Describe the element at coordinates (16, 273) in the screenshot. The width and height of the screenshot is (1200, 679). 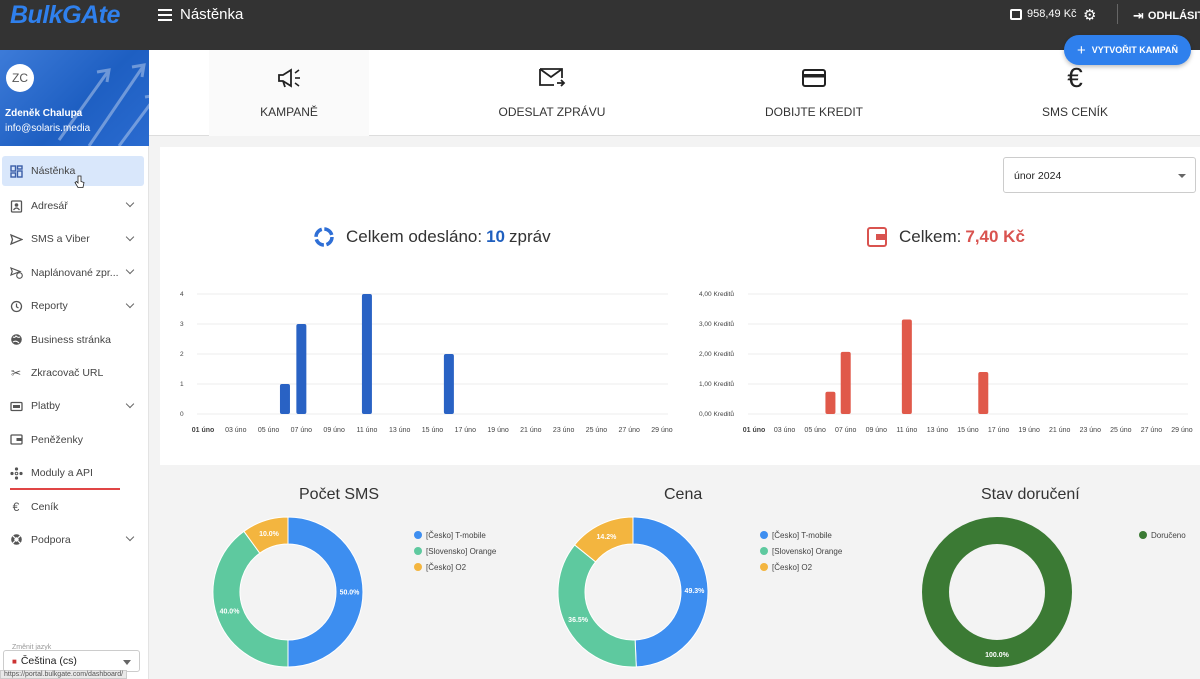
I see `scheduled-send-icon` at that location.